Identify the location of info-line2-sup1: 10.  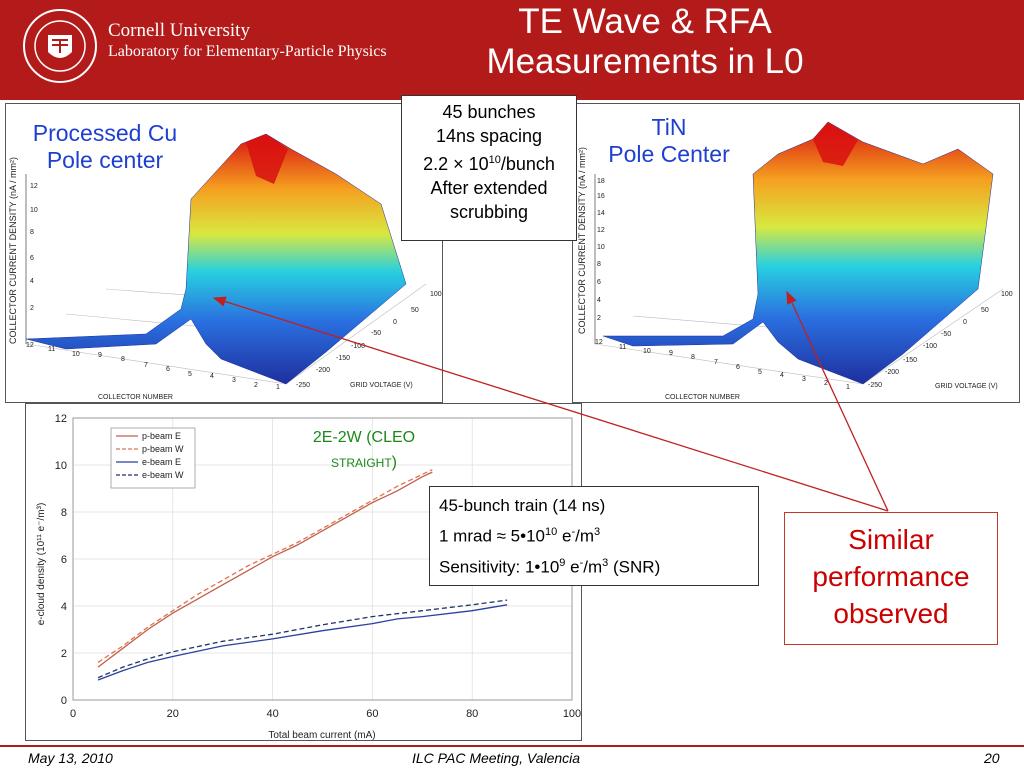
(551, 532).